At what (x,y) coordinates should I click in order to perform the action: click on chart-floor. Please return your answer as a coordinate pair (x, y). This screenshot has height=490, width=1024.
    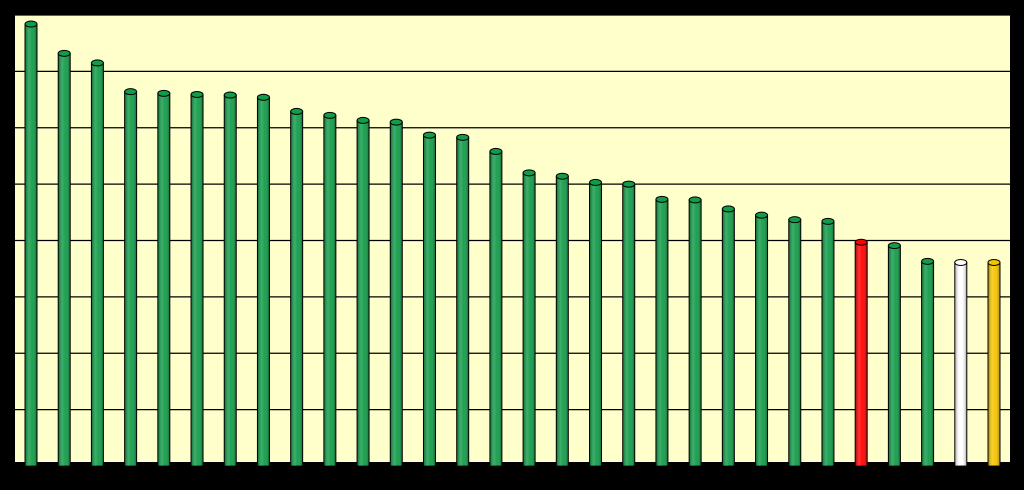
    Looking at the image, I should click on (512, 465).